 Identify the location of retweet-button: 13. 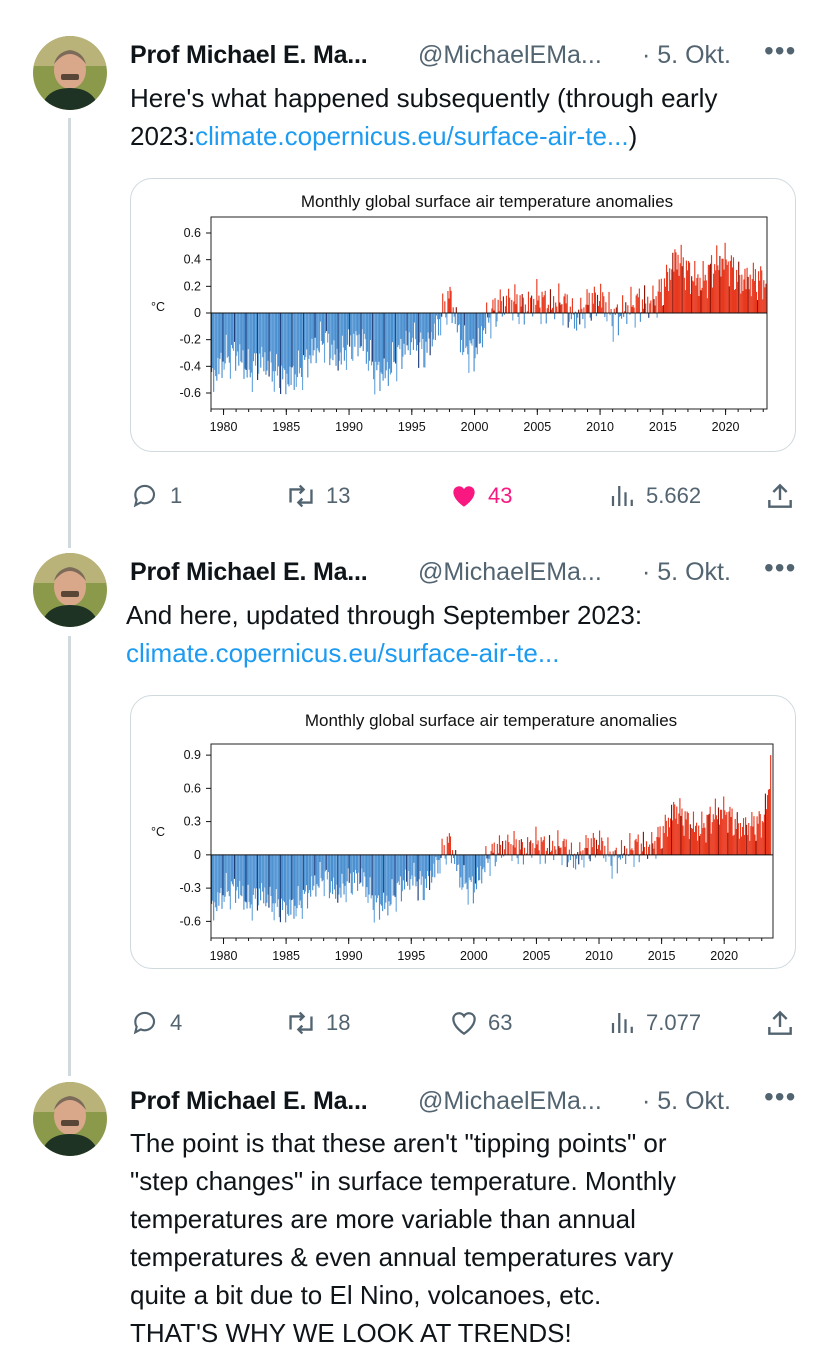
(317, 496).